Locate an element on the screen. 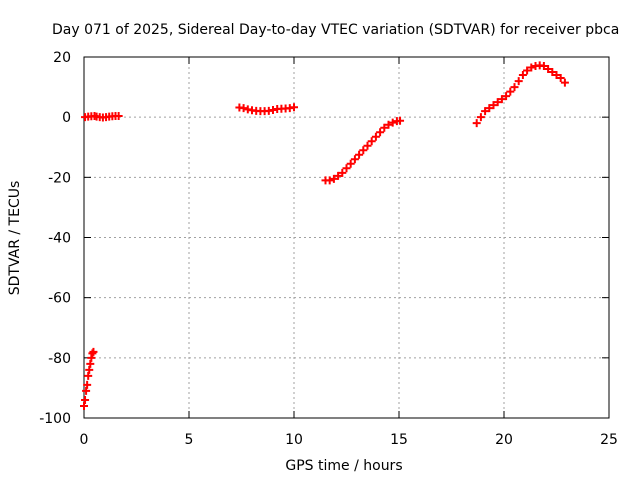 This screenshot has height=480, width=640. y-tick-labels: -100 -80 -60 -40 -20 0 20 is located at coordinates (55, 238).